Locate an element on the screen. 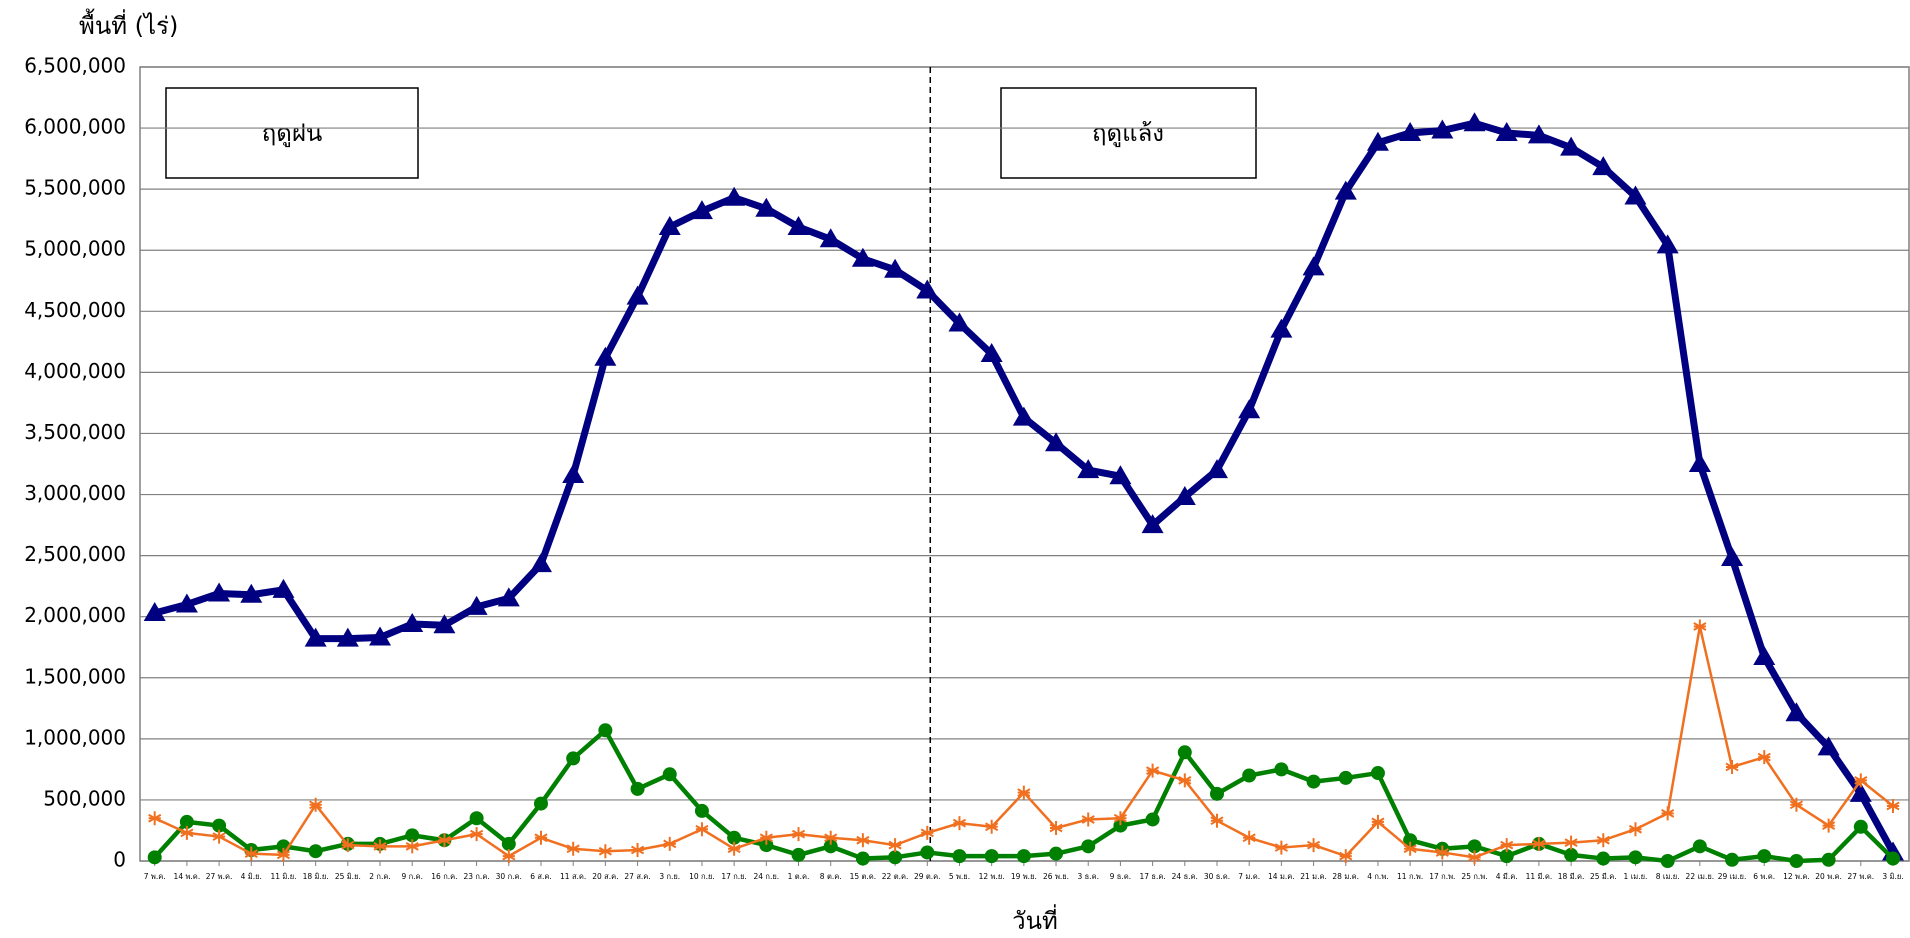 Image resolution: width=1910 pixels, height=938 pixels. y-tick-label: 5,000,000 is located at coordinates (75, 249).